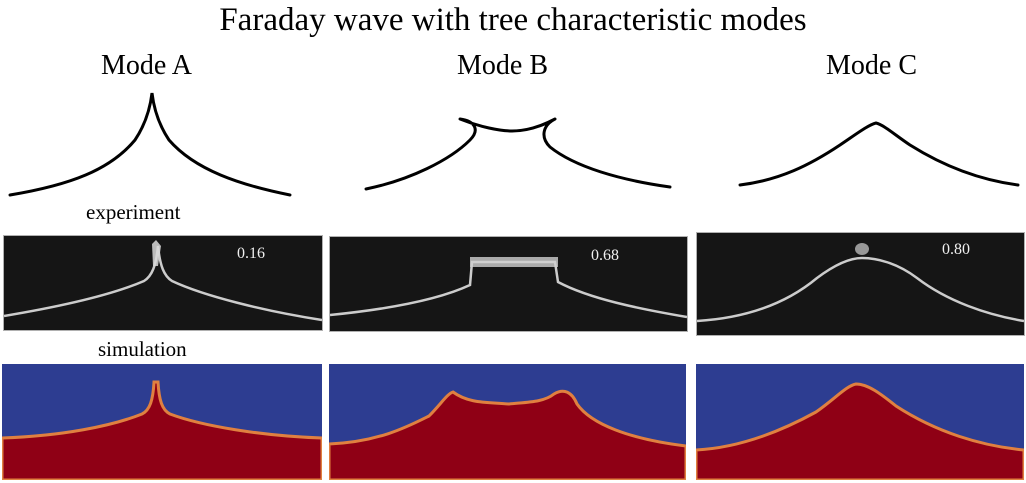 This screenshot has width=1026, height=483. Describe the element at coordinates (251, 253) in the screenshot. I see `mode-a-experiment-value: 0.16` at that location.